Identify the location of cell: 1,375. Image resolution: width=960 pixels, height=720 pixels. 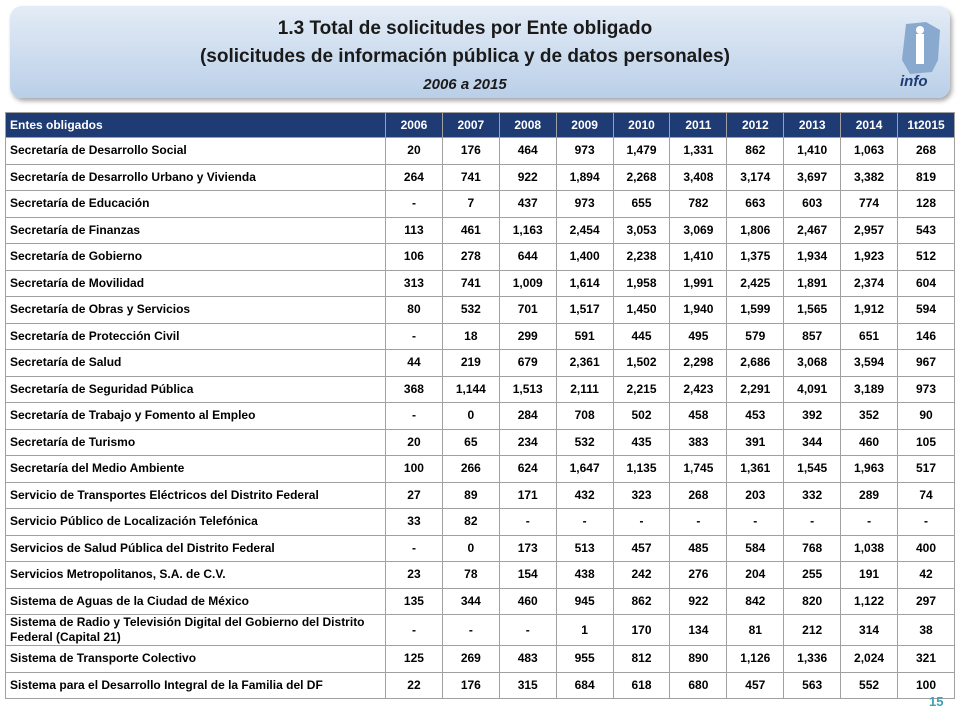
(755, 257).